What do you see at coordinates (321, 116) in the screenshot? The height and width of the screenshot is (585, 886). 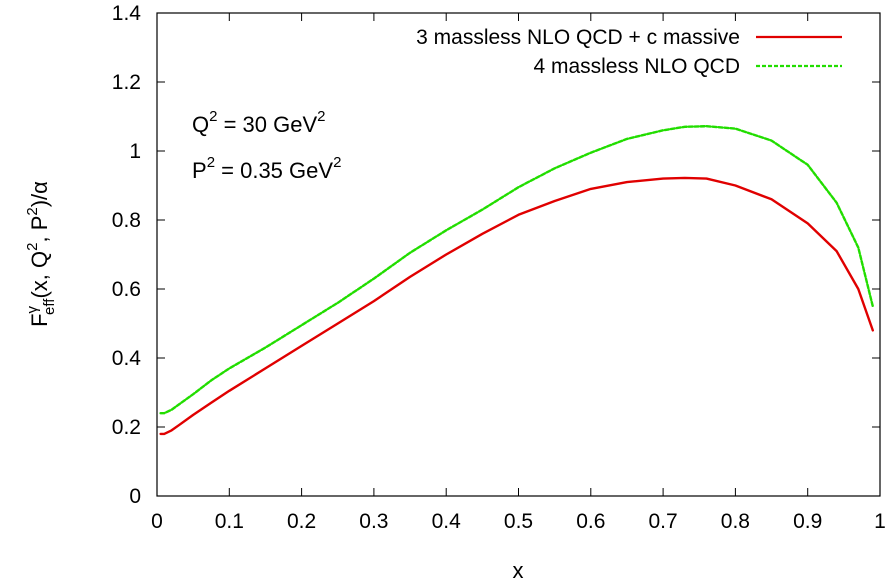 I see `annotation-q2-sup2: 2` at bounding box center [321, 116].